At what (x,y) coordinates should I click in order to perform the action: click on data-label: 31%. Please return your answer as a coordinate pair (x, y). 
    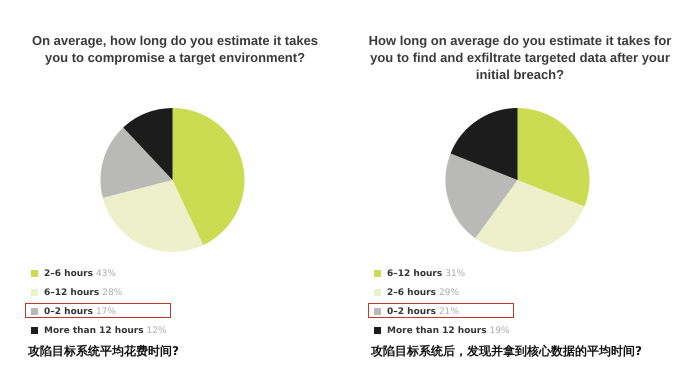
    Looking at the image, I should click on (455, 273).